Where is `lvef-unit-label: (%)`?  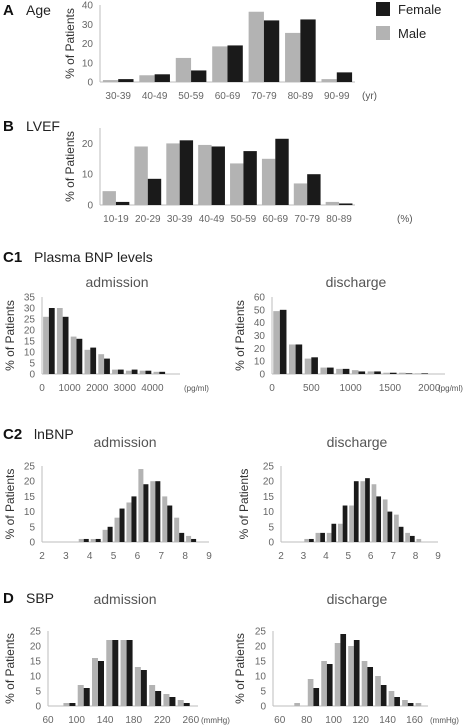 lvef-unit-label: (%) is located at coordinates (405, 219).